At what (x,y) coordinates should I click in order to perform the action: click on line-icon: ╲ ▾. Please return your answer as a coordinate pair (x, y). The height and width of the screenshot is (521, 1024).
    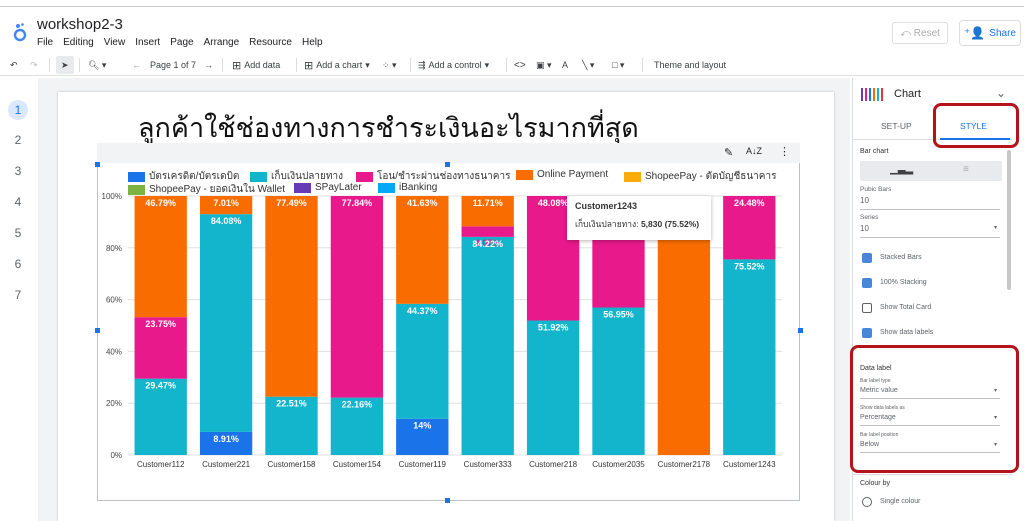
    Looking at the image, I should click on (588, 64).